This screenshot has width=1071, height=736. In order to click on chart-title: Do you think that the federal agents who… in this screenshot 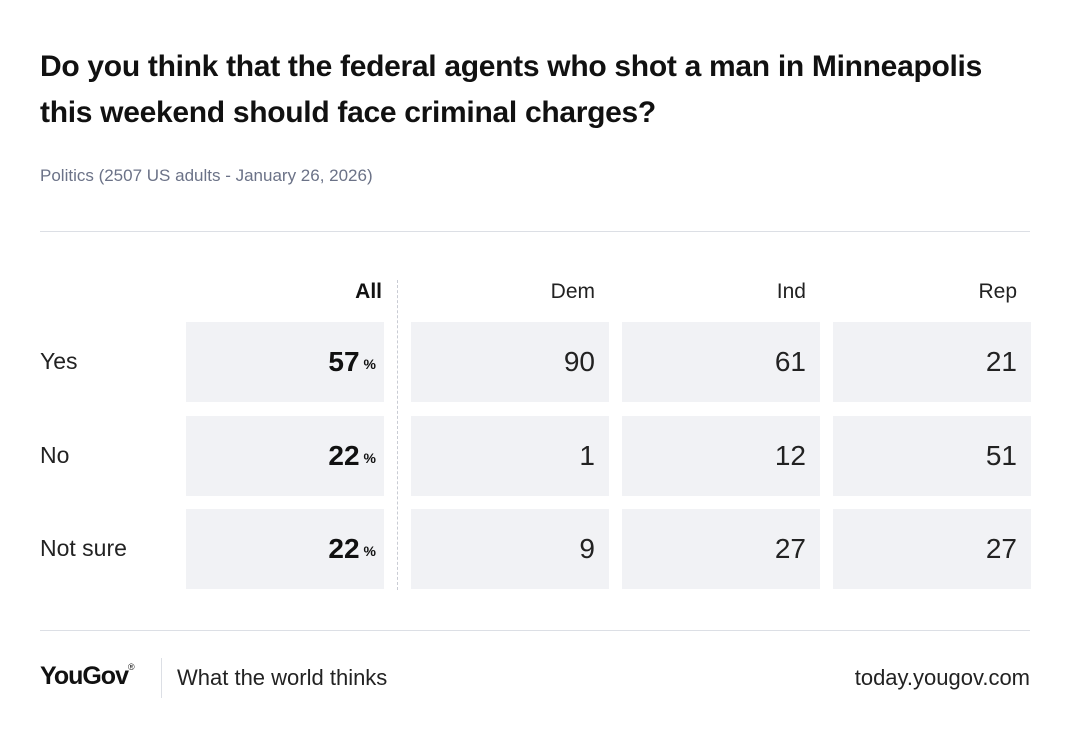, I will do `click(511, 89)`.